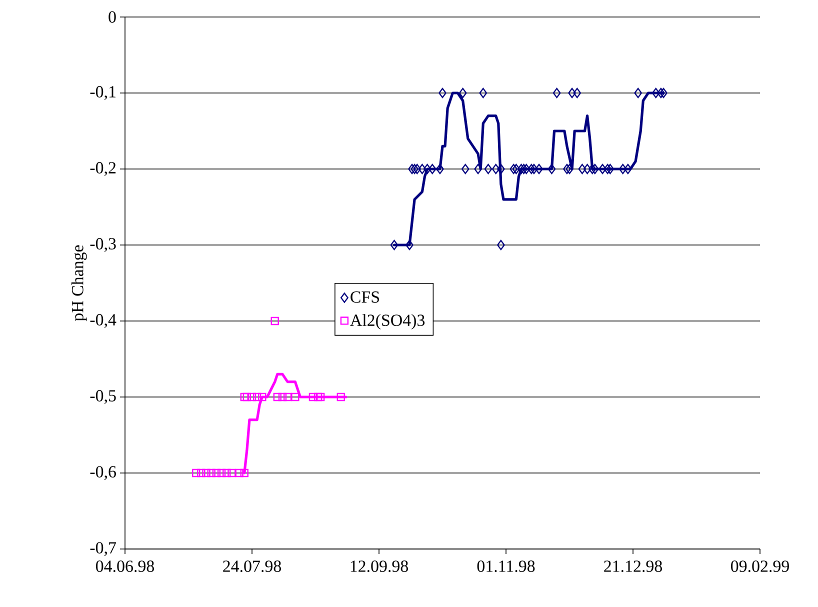  I want to click on y-tick-label: -0,2, so click(103, 169).